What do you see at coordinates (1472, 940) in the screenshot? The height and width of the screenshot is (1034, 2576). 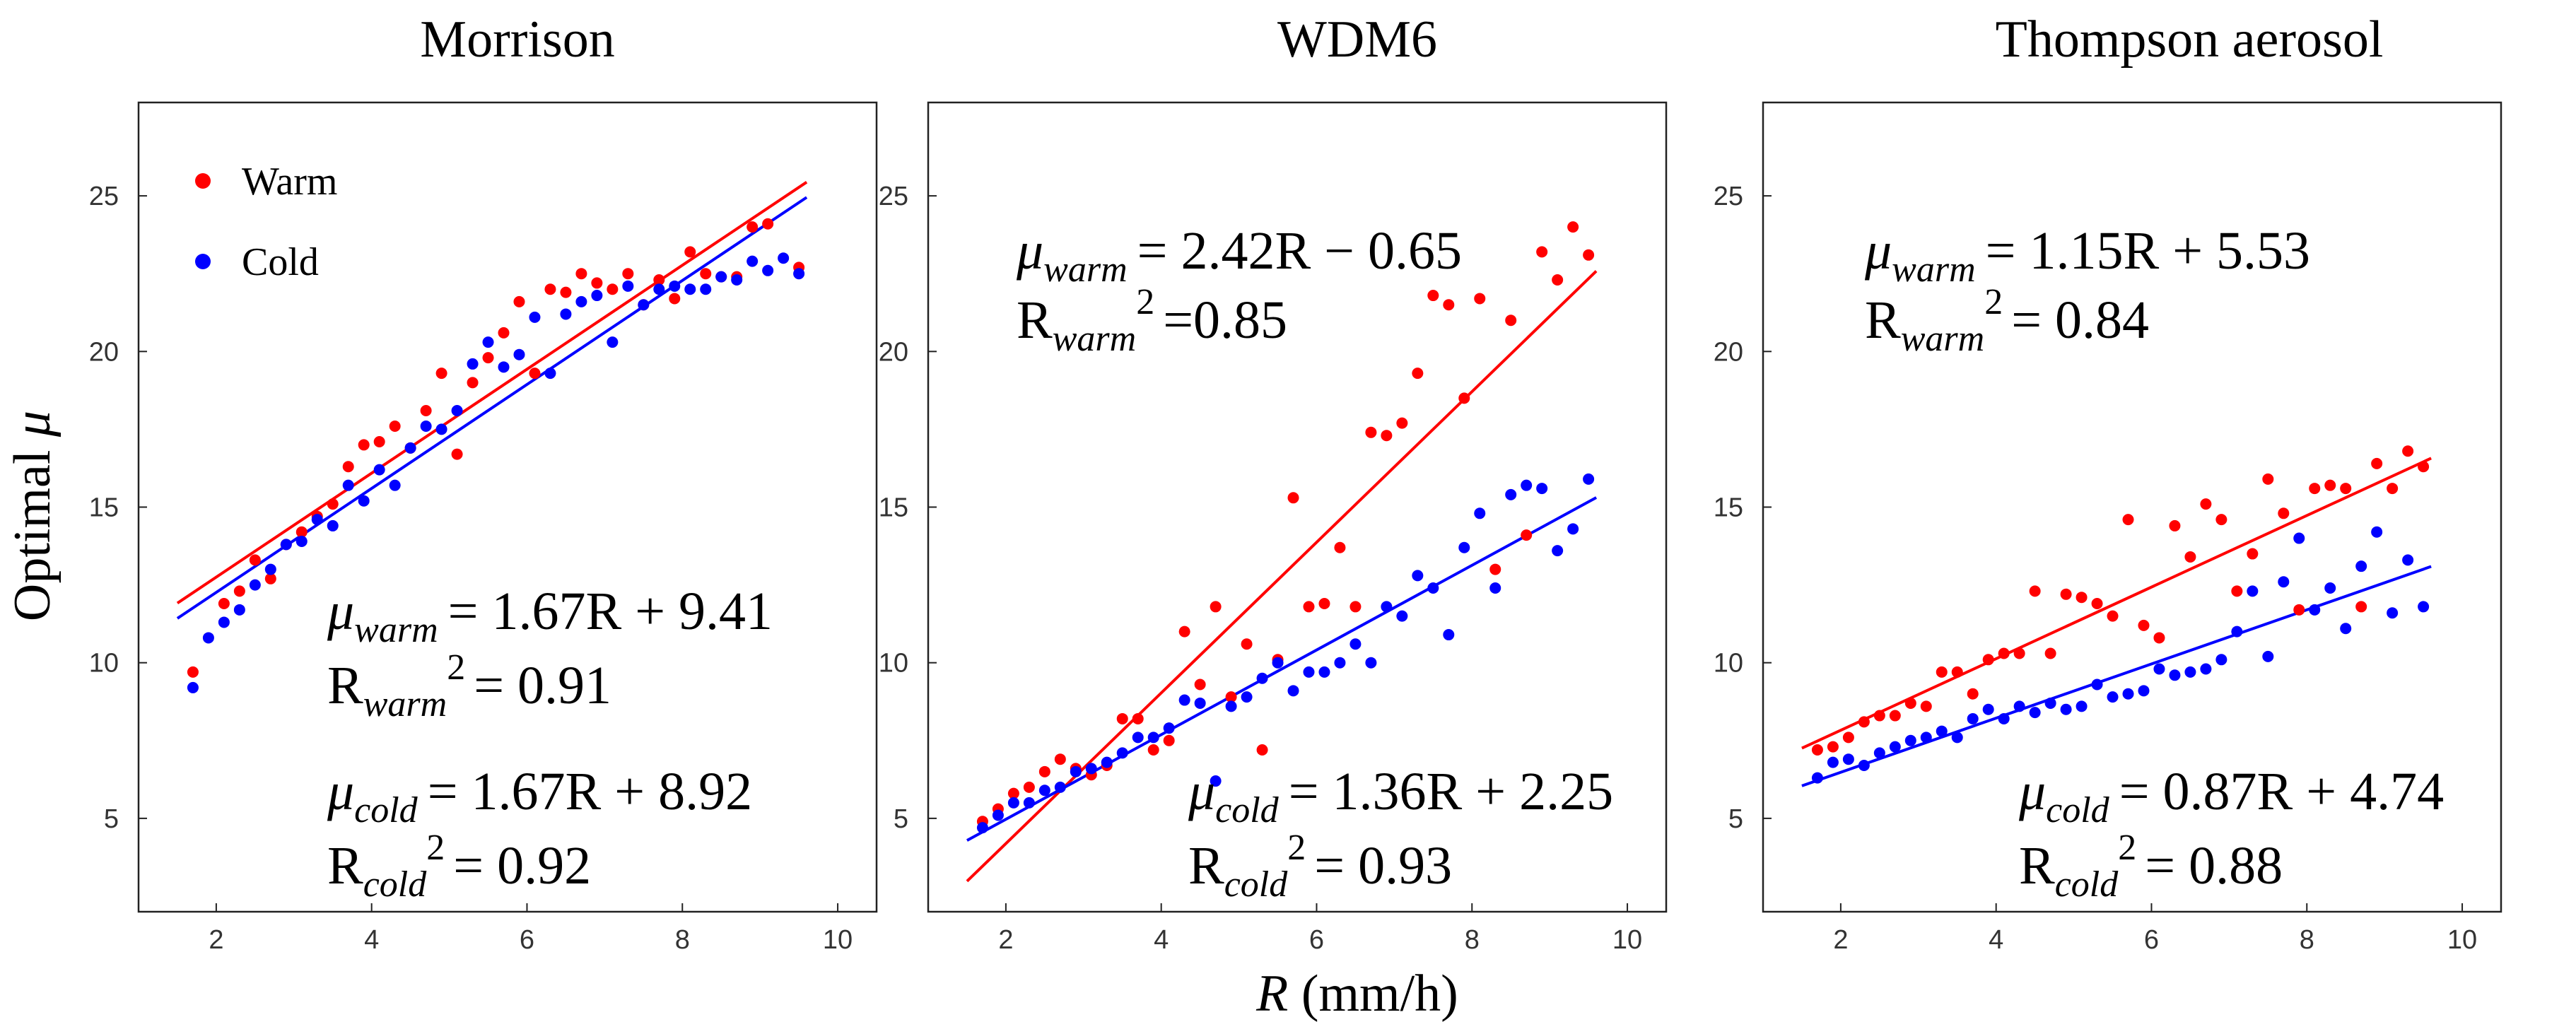 I see `x-tick-label: 8` at bounding box center [1472, 940].